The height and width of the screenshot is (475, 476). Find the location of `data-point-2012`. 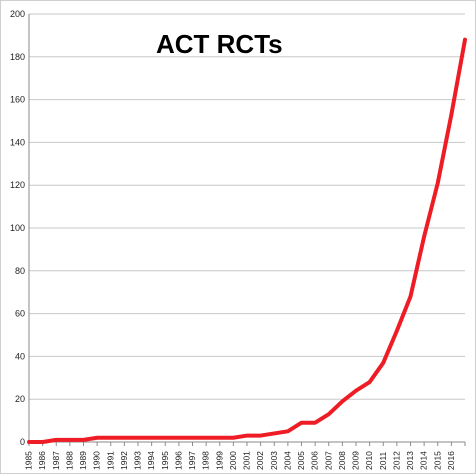

data-point-2012 is located at coordinates (397, 331).